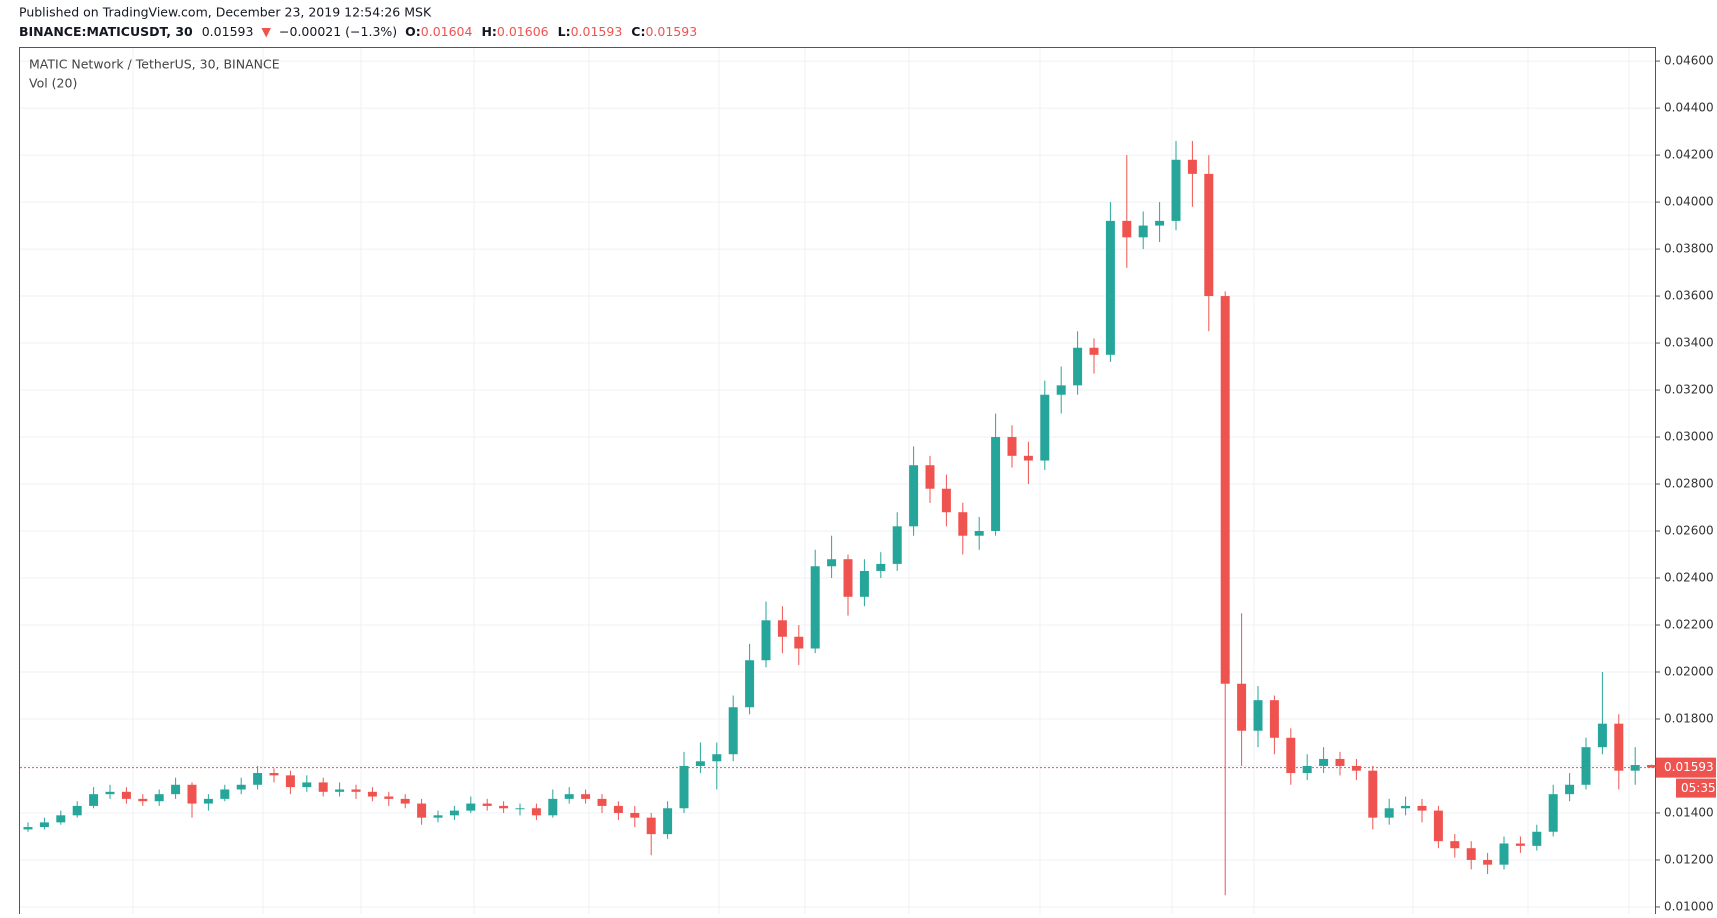 This screenshot has width=1717, height=918. What do you see at coordinates (1689, 61) in the screenshot?
I see `y-tick-label: 0.04600` at bounding box center [1689, 61].